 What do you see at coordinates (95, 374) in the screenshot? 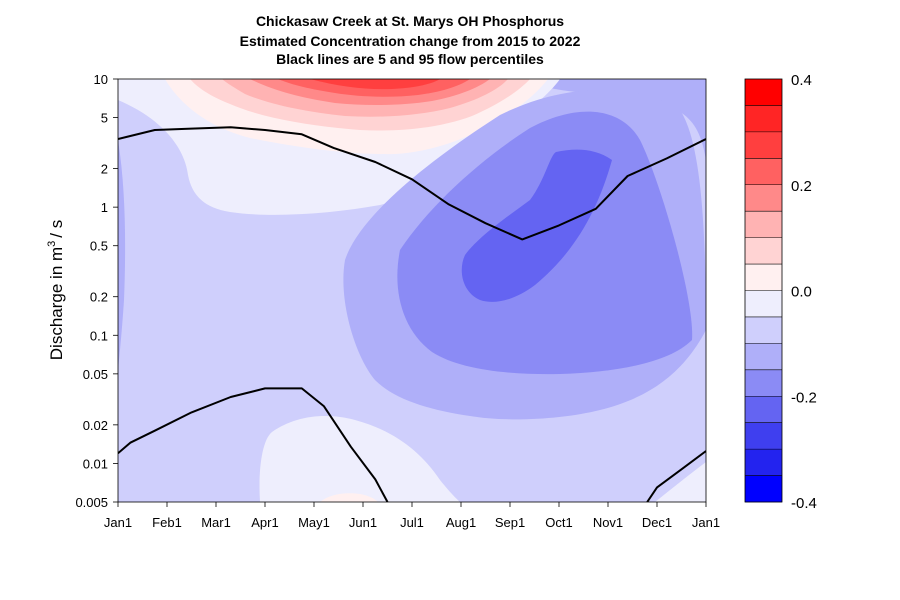
I see `y-tick-label: 0.05` at bounding box center [95, 374].